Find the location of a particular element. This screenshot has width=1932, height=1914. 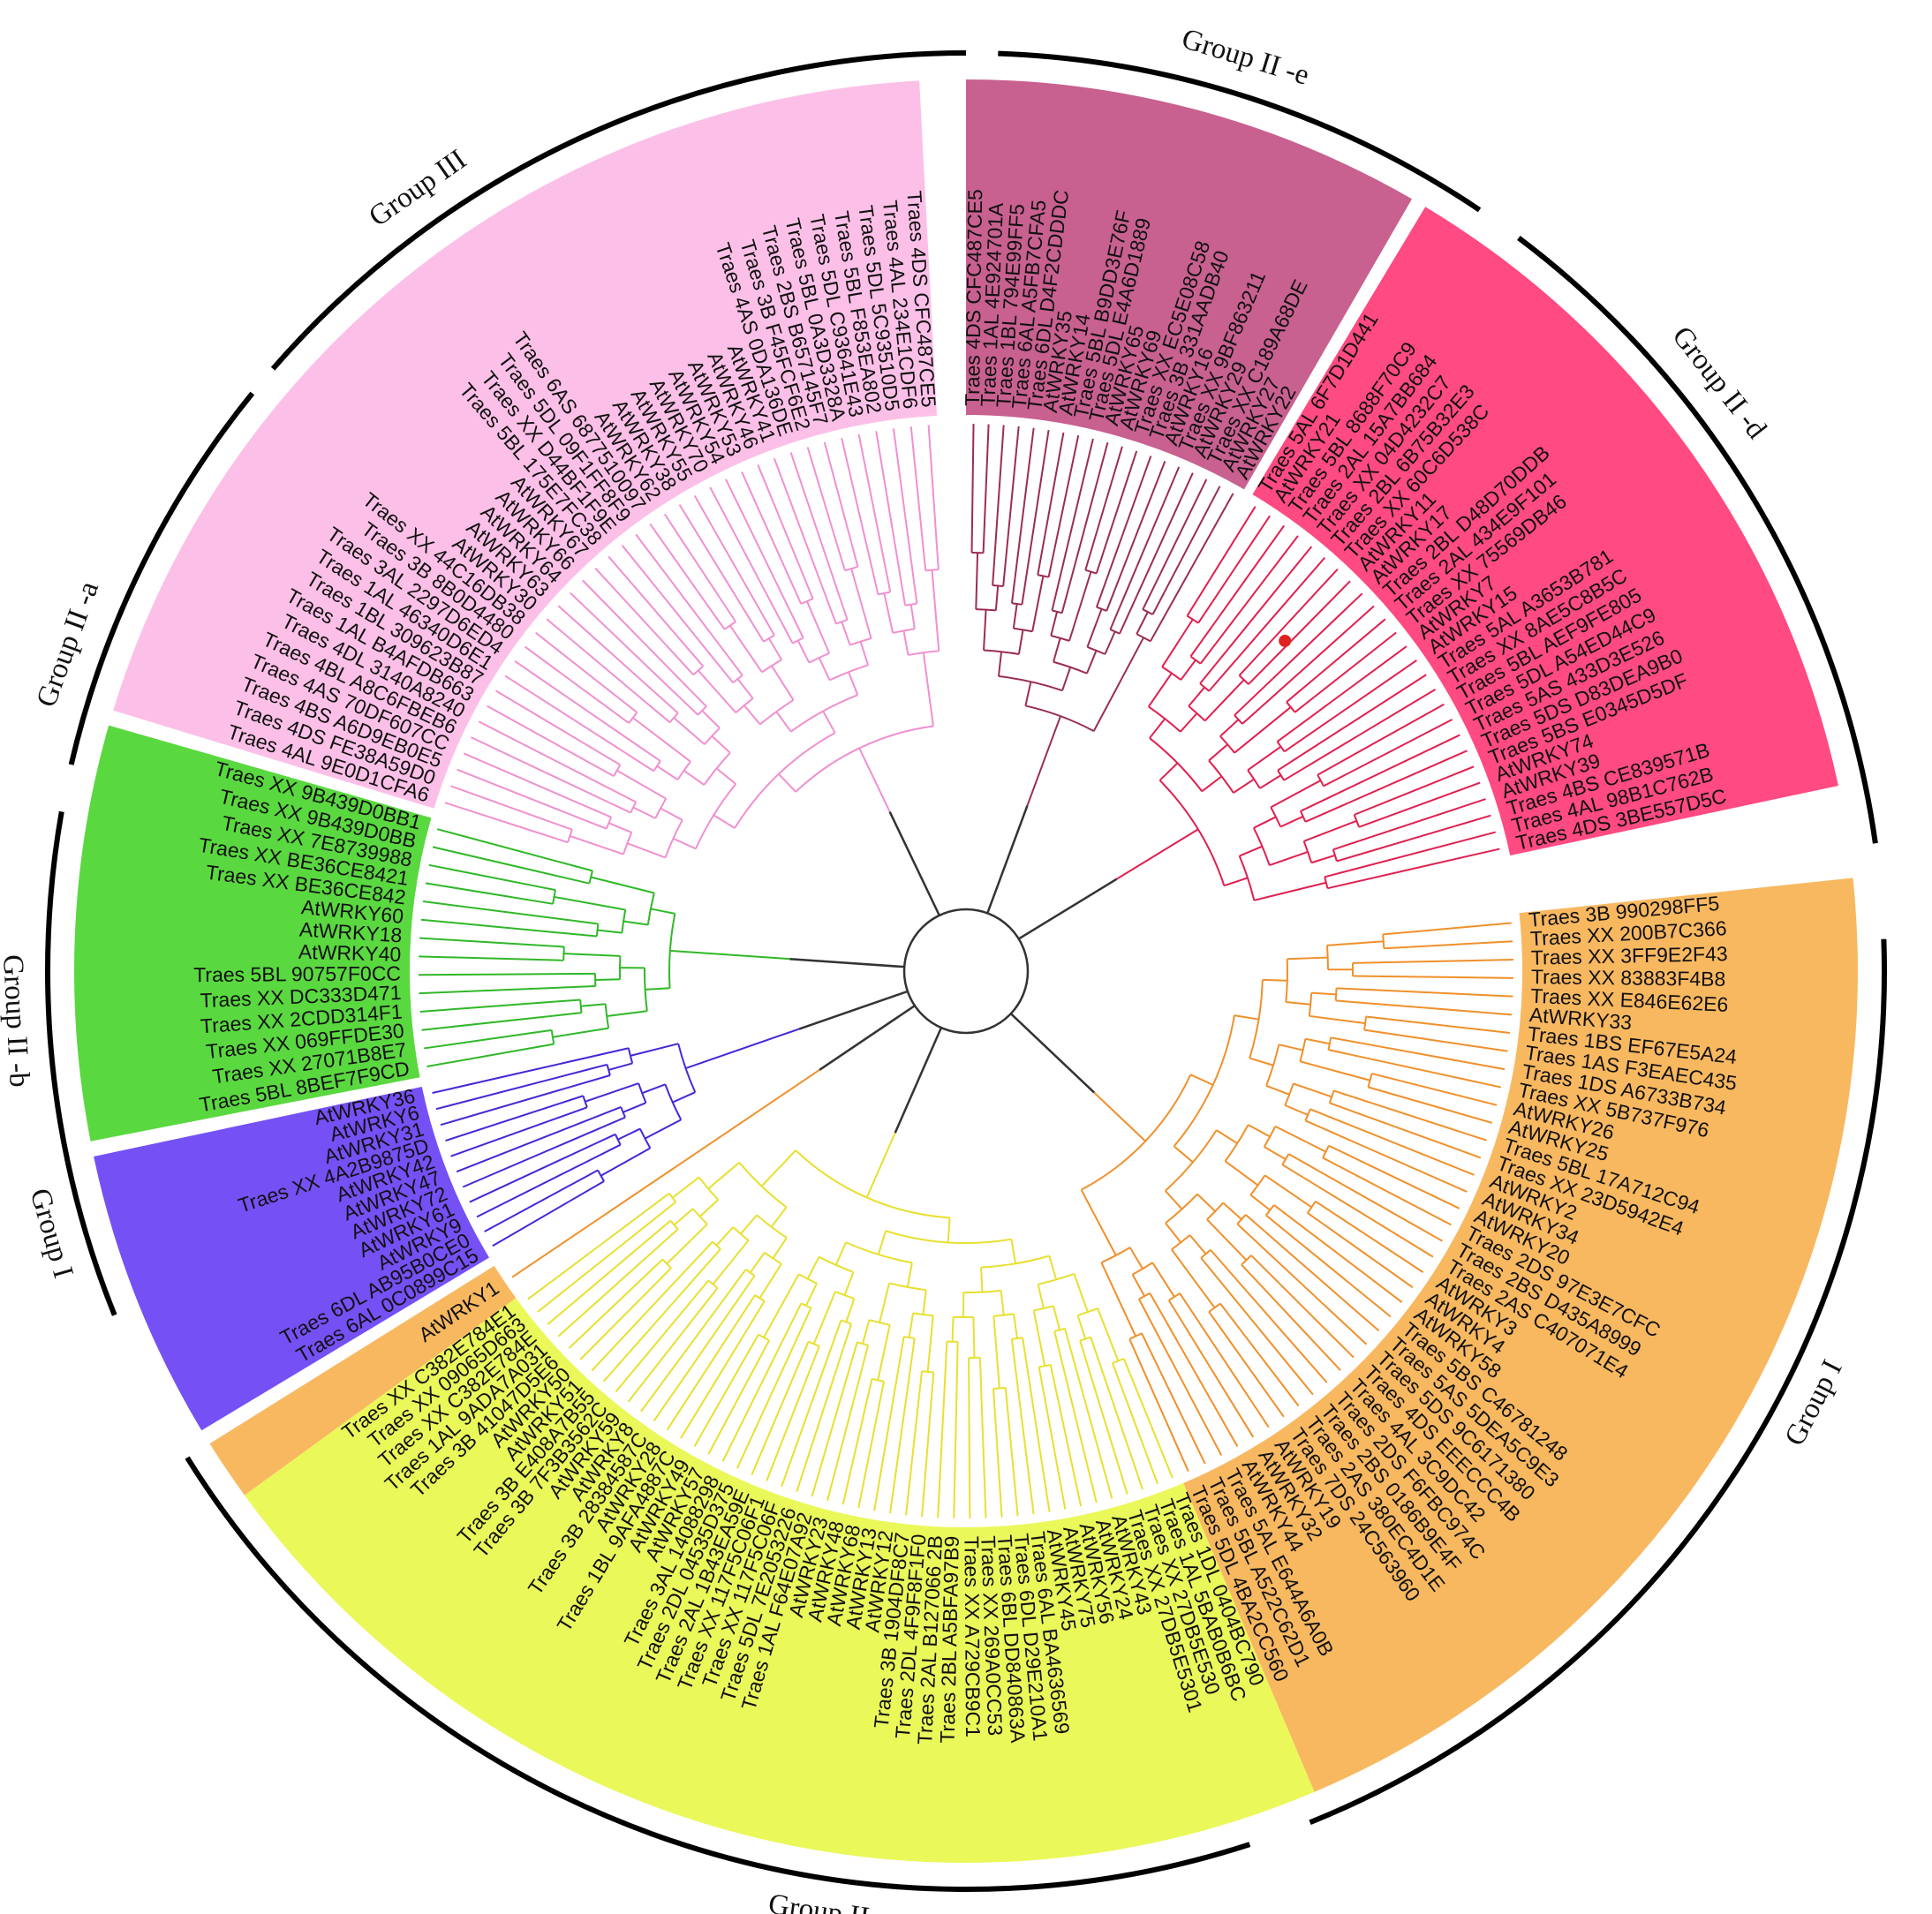

leaf-label: Traes 2BL A5BFA97B9 is located at coordinates (949, 1640).